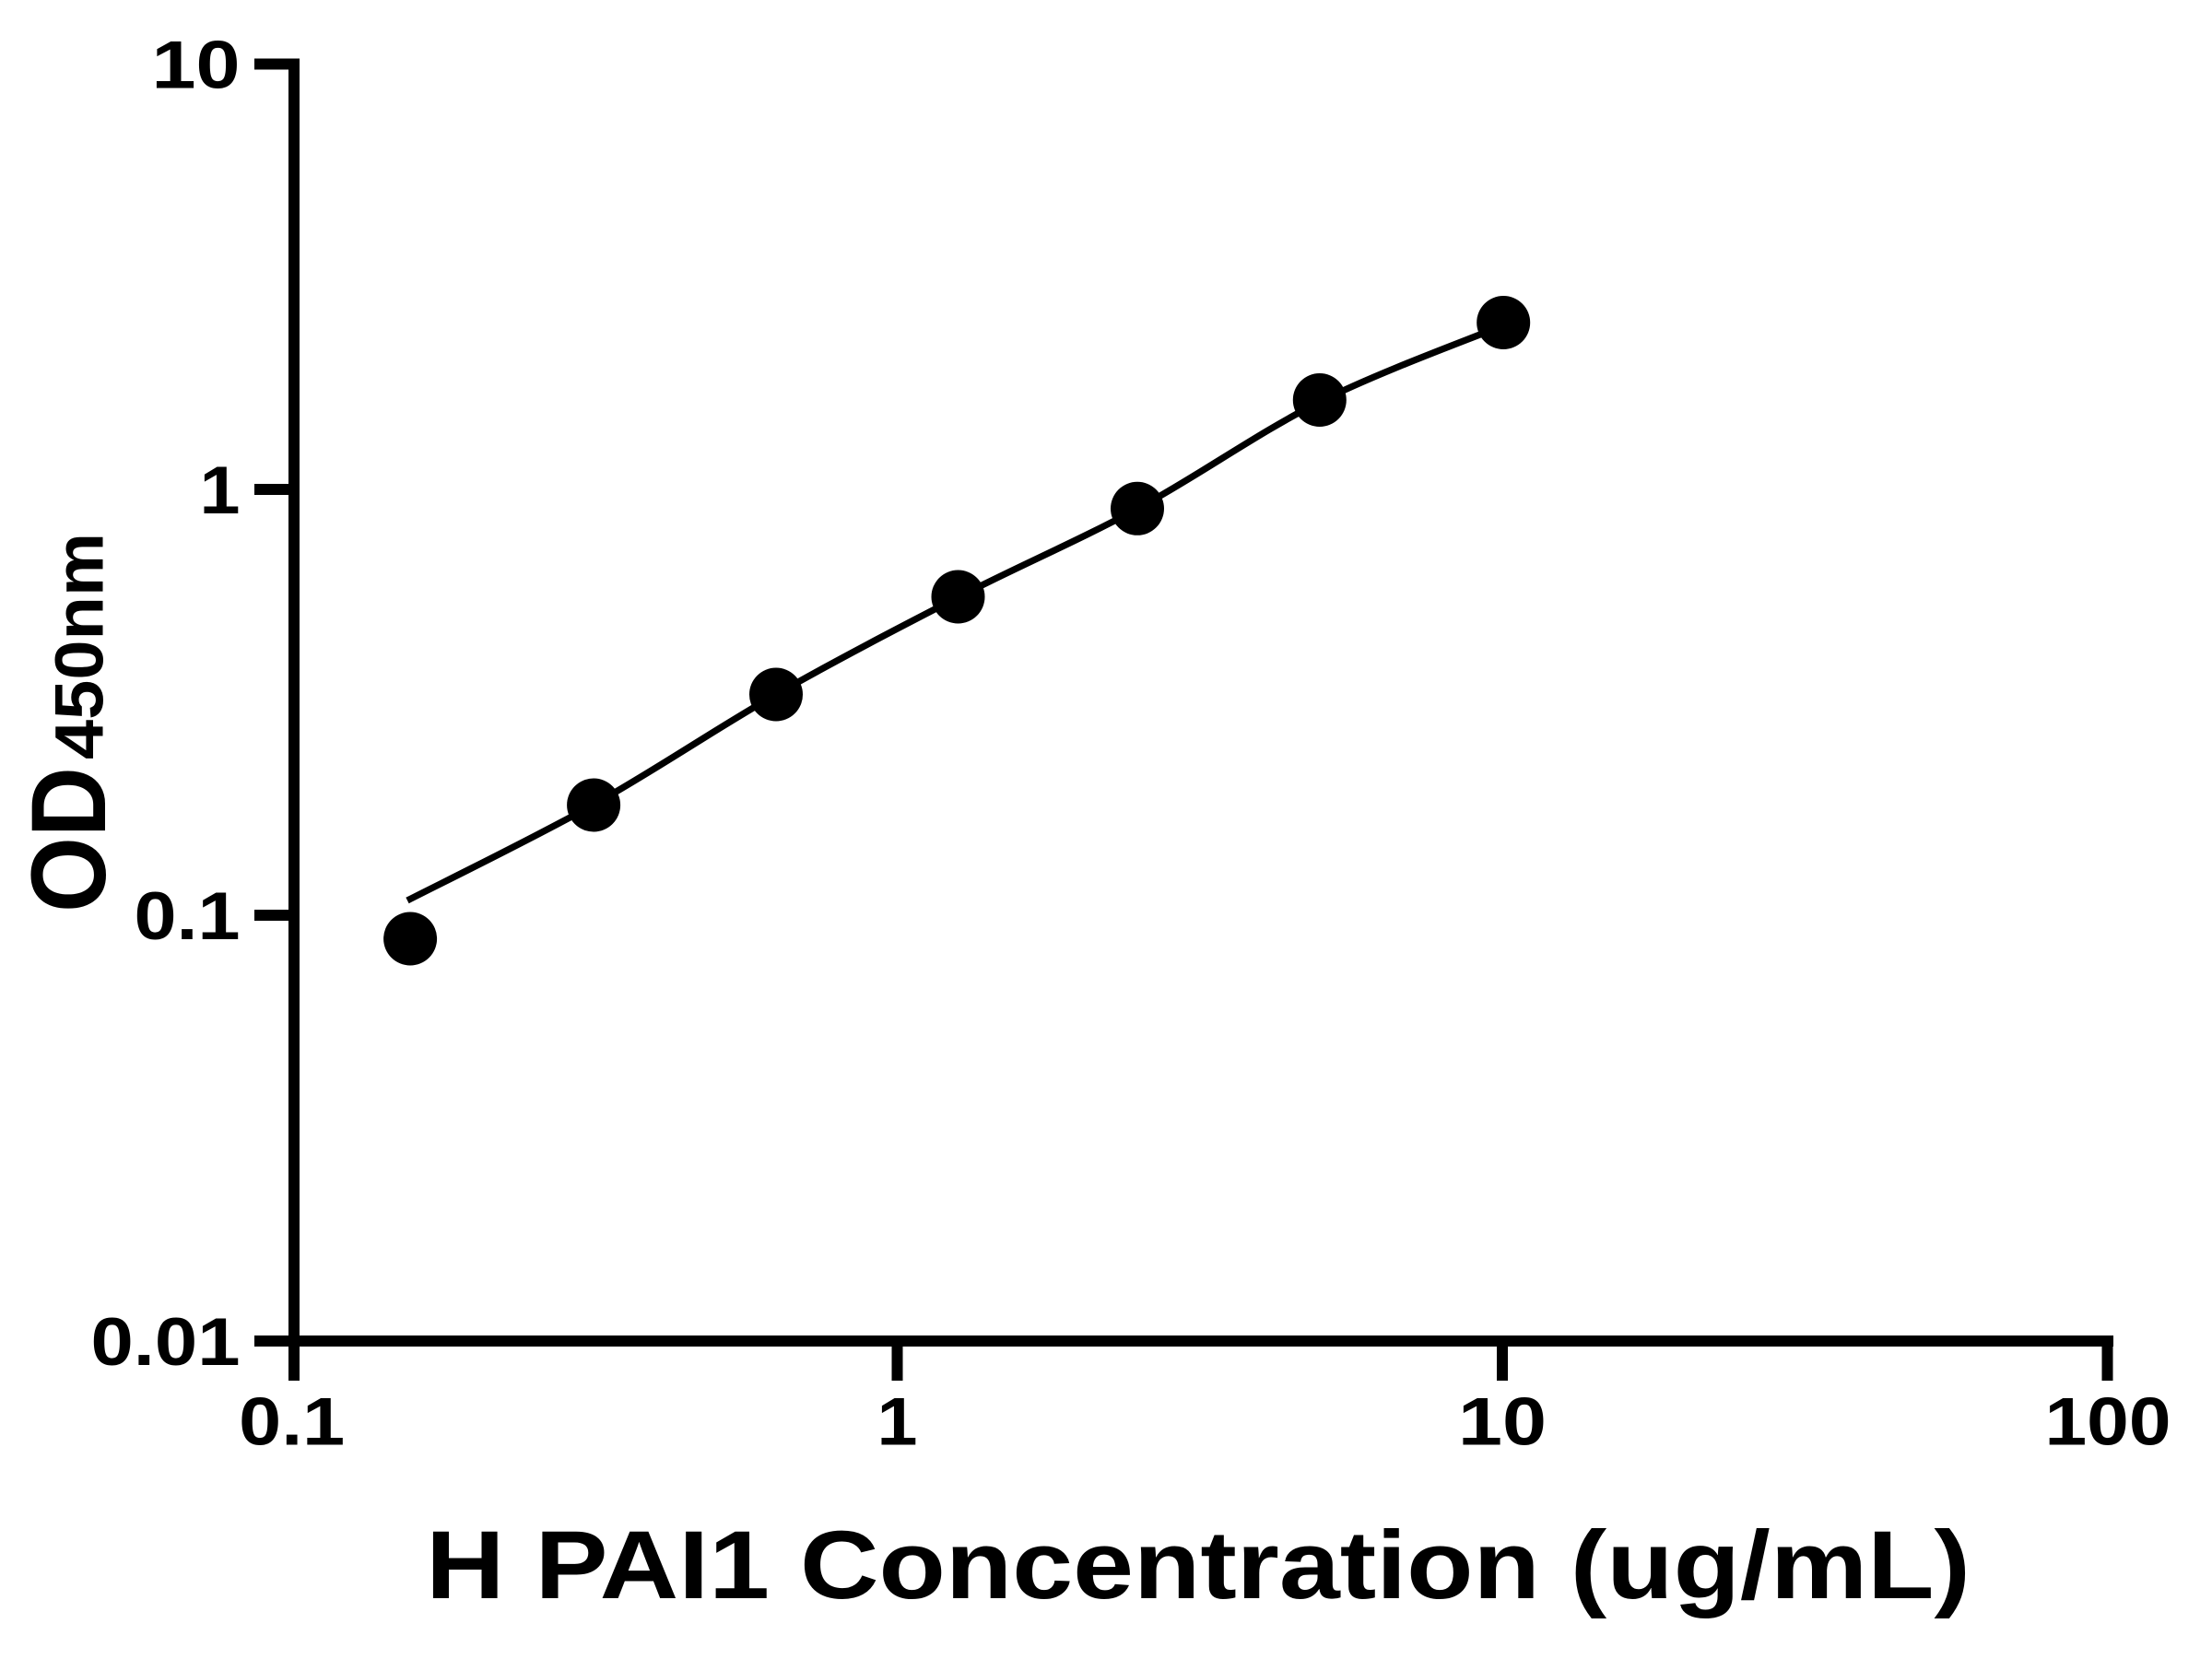  What do you see at coordinates (79, 646) in the screenshot?
I see `svg-text: 450nm` at bounding box center [79, 646].